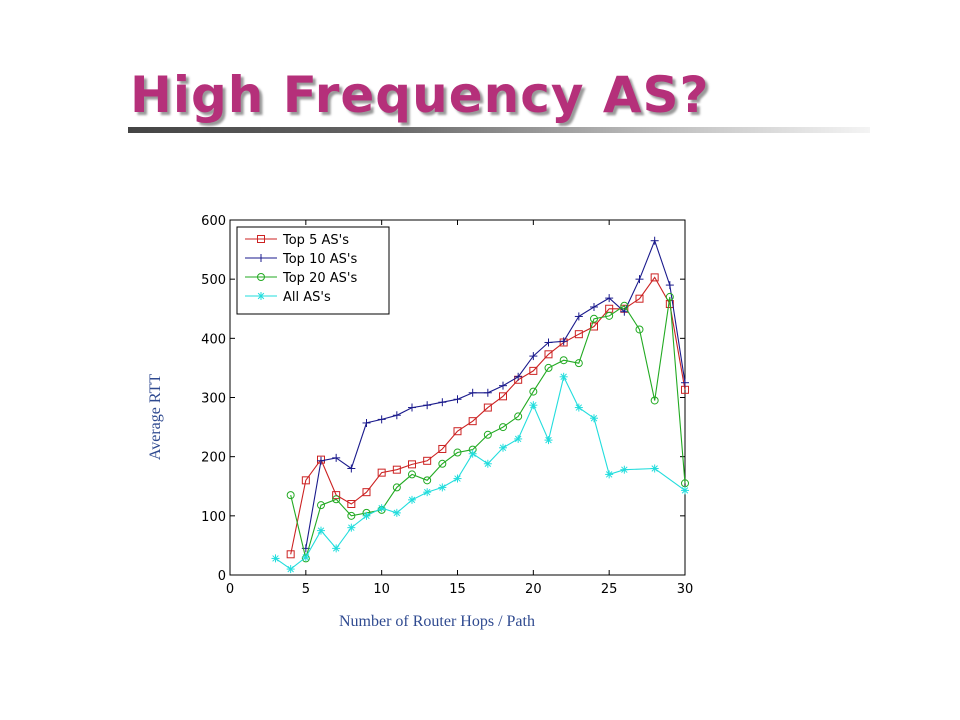 Image resolution: width=960 pixels, height=720 pixels. I want to click on legend-entry: Top 5 AS's, so click(297, 240).